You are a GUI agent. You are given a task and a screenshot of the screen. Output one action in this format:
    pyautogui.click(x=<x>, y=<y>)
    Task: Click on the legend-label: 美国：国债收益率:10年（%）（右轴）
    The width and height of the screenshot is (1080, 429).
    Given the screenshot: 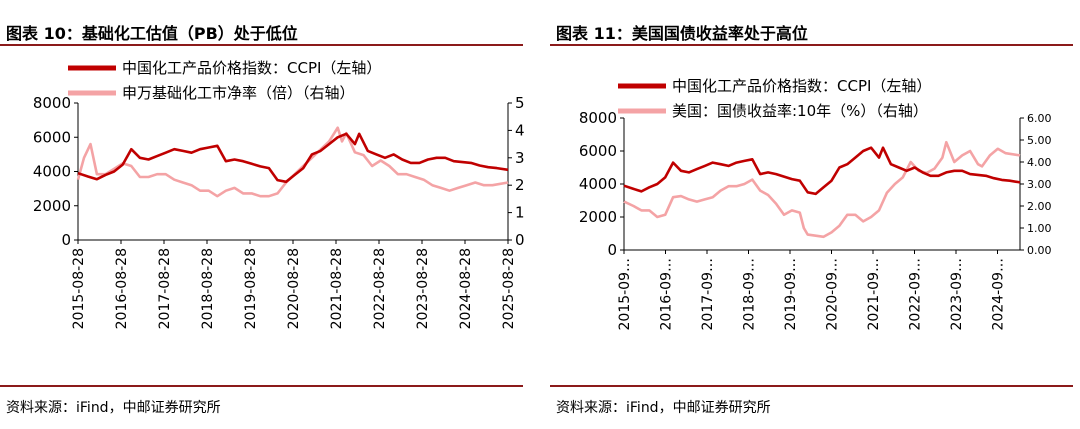 What is the action you would take?
    pyautogui.click(x=800, y=111)
    